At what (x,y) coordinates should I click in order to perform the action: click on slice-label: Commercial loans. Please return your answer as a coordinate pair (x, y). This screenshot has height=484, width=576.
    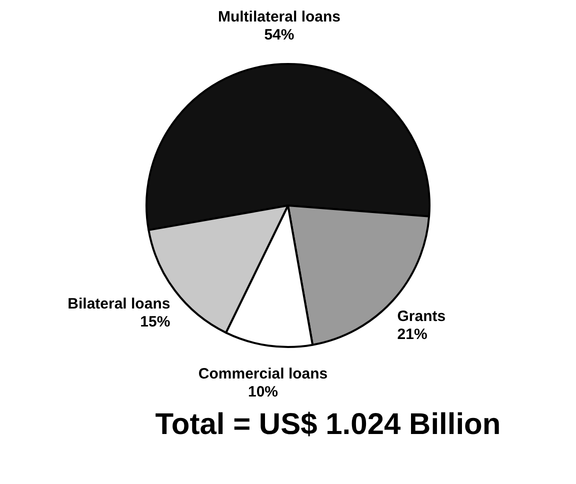
    Looking at the image, I should click on (263, 373).